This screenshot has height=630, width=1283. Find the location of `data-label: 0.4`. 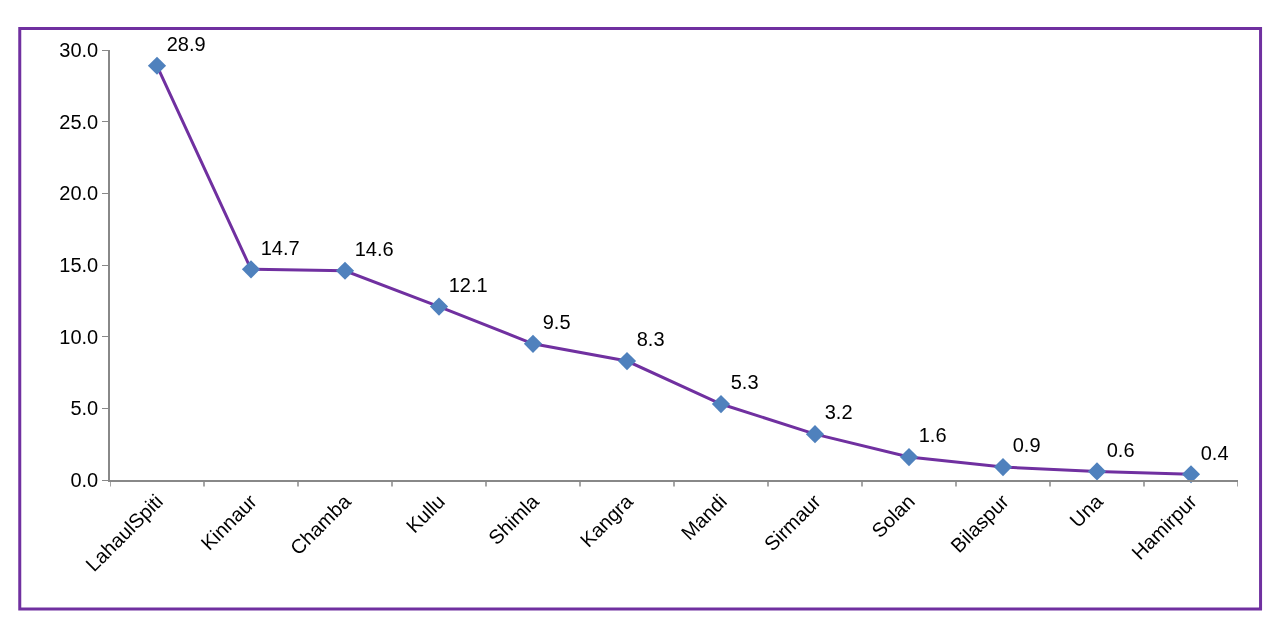

data-label: 0.4 is located at coordinates (1214, 452).